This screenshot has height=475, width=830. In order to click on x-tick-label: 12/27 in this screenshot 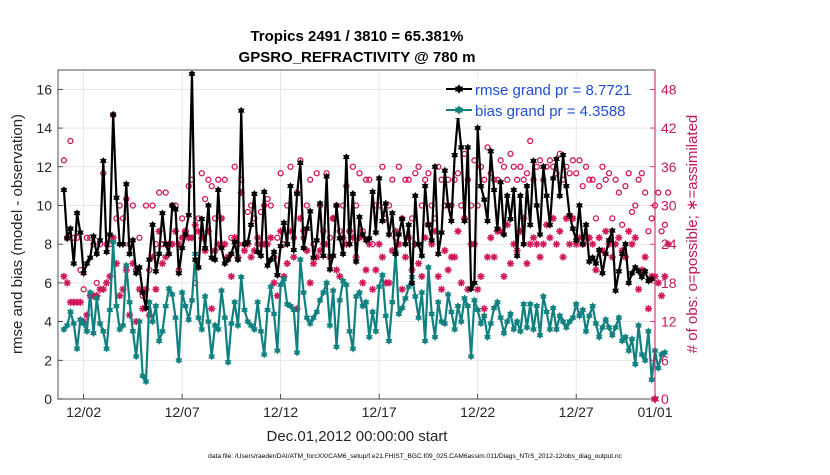, I will do `click(576, 412)`.